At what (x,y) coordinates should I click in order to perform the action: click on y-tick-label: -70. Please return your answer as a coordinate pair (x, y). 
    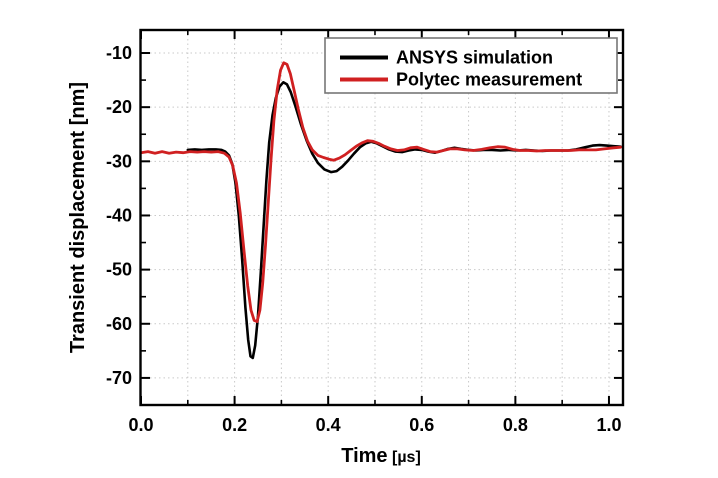
    Looking at the image, I should click on (119, 378).